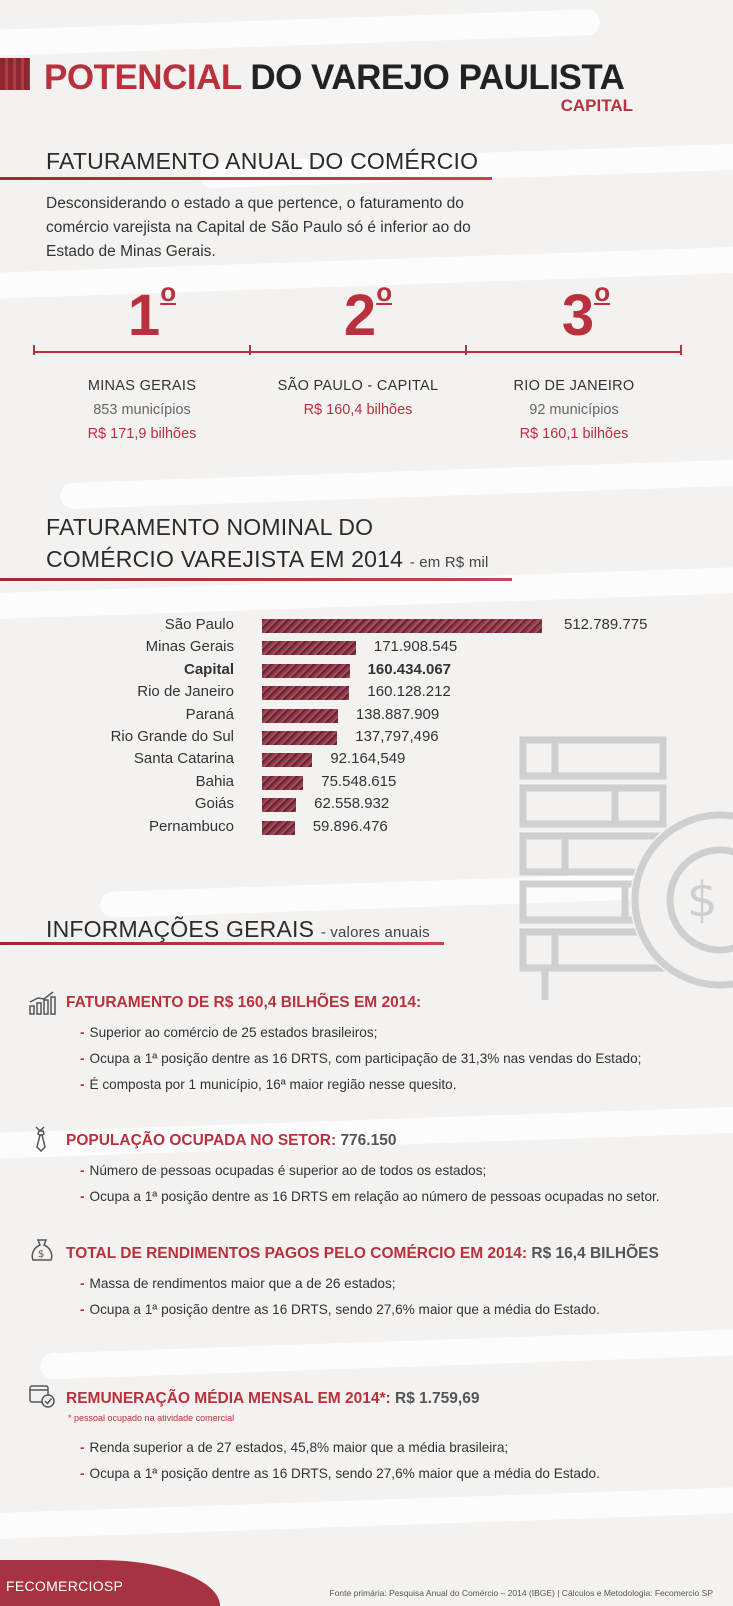  I want to click on ranking-value: R$ 160,4 bilhões, so click(358, 410).